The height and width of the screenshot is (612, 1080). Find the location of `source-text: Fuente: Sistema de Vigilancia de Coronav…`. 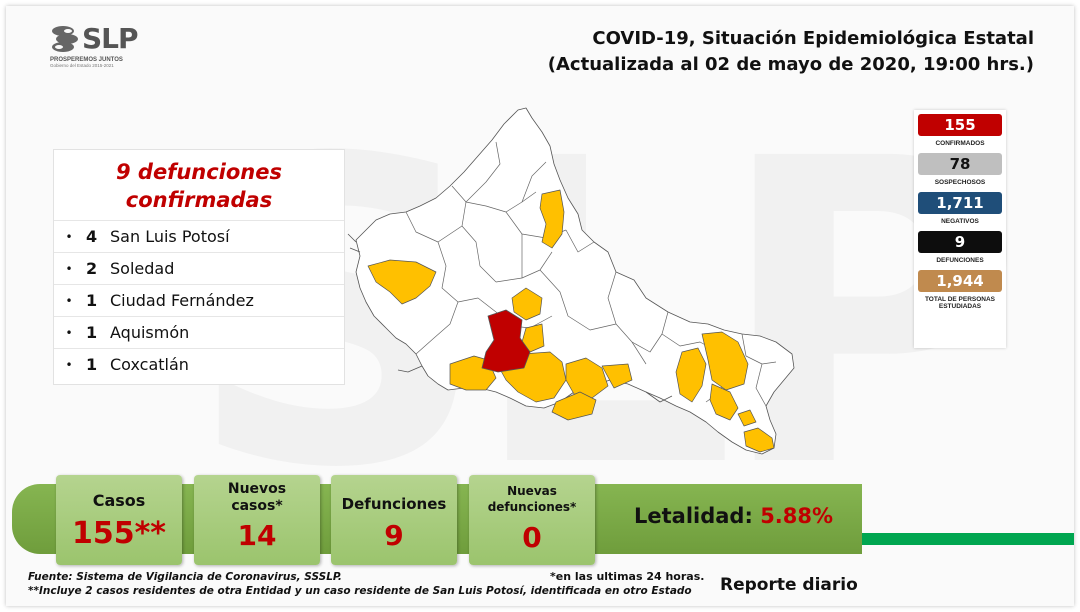

source-text: Fuente: Sistema de Vigilancia de Coronav… is located at coordinates (185, 577).